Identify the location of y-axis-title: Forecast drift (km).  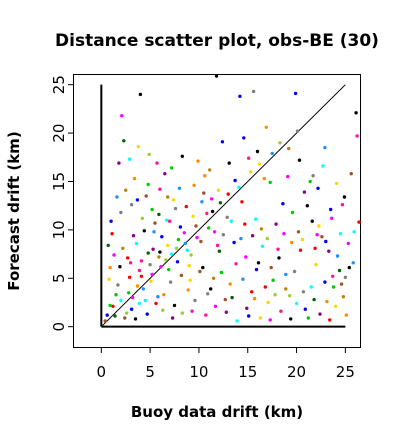
(14, 210).